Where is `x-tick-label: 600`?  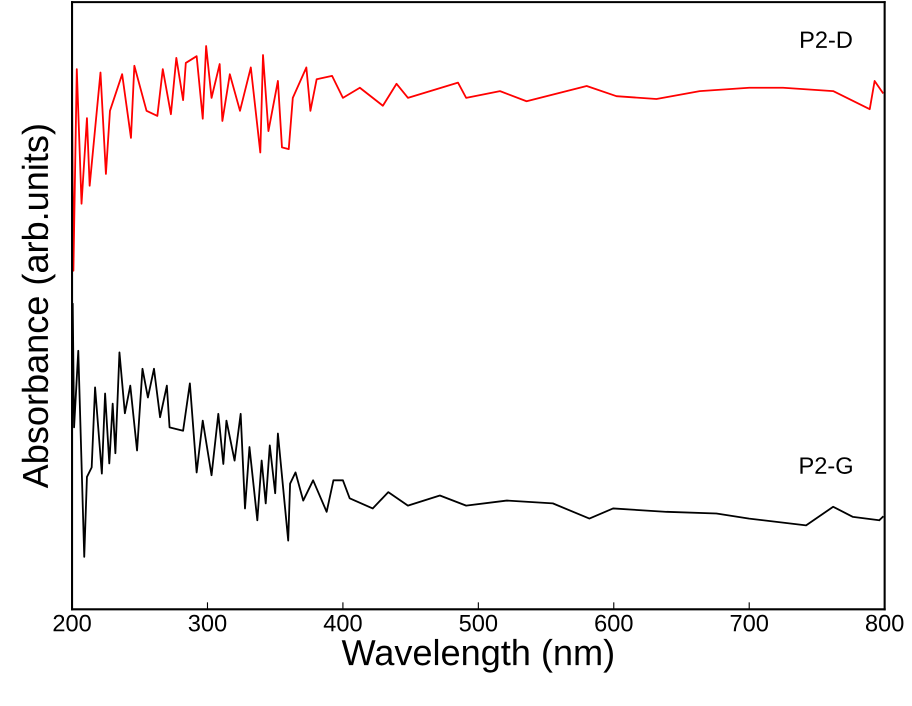 x-tick-label: 600 is located at coordinates (614, 623).